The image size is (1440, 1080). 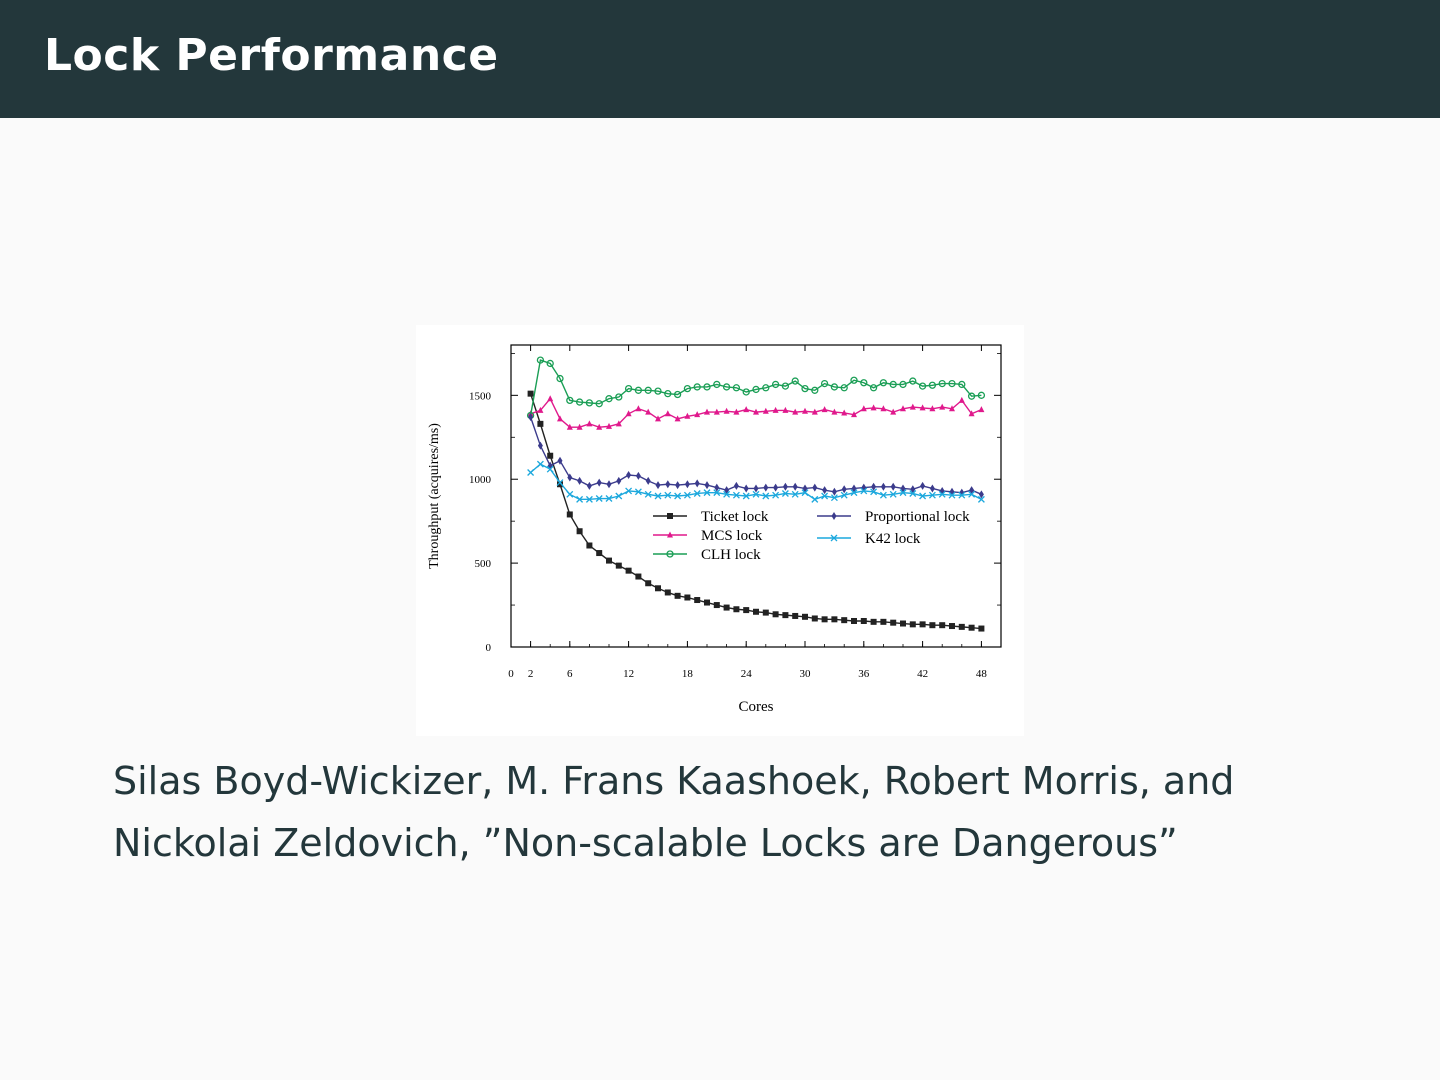 What do you see at coordinates (531, 674) in the screenshot?
I see `x-tick-label: 2` at bounding box center [531, 674].